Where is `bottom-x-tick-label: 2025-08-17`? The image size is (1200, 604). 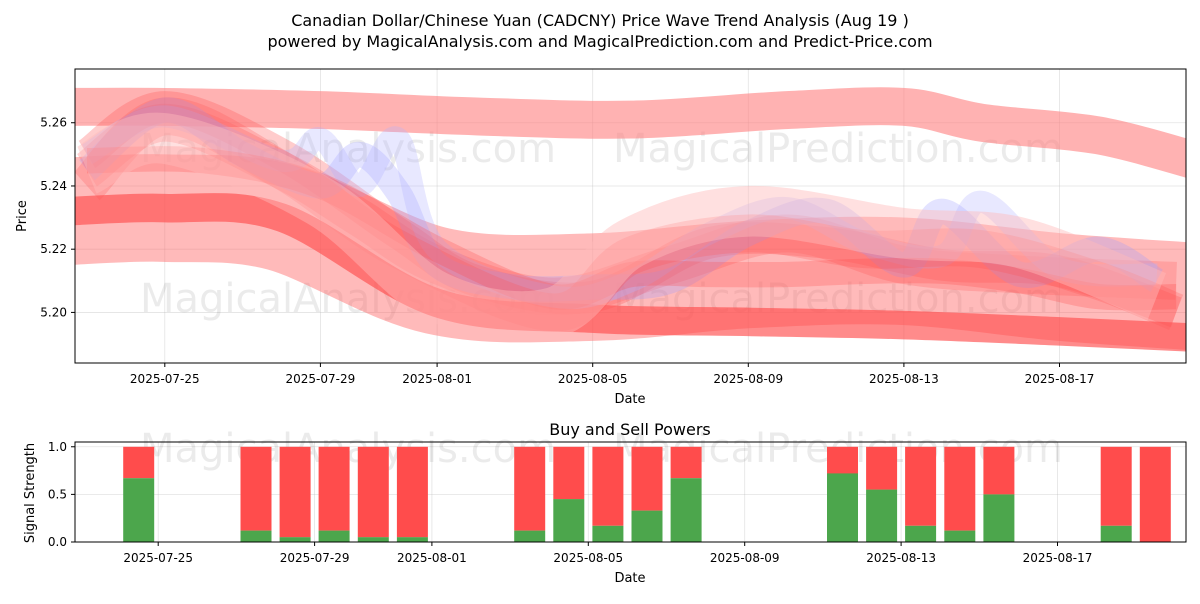 bottom-x-tick-label: 2025-08-17 is located at coordinates (1058, 558).